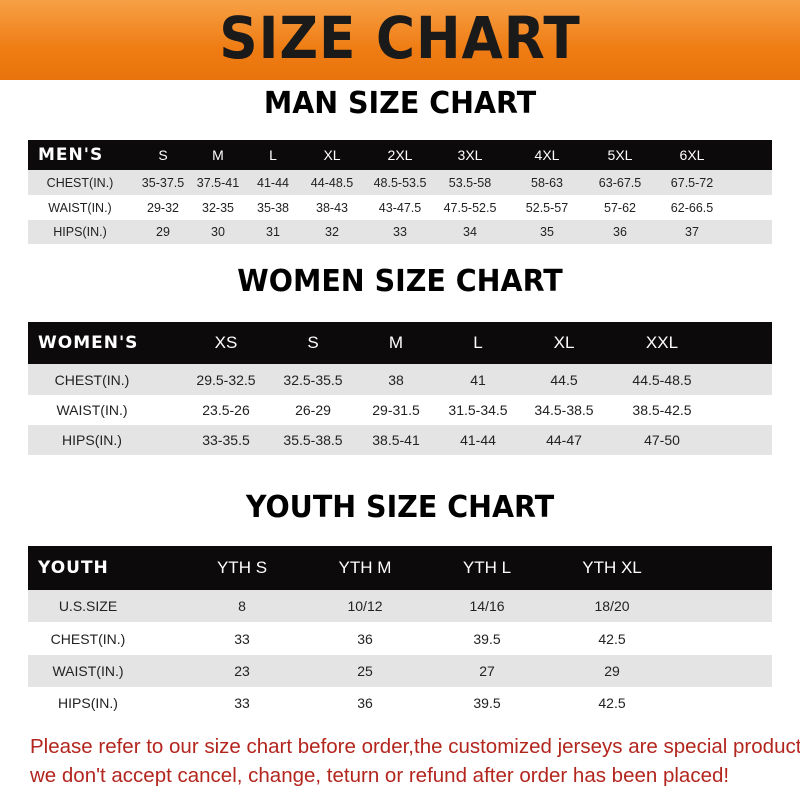 The width and height of the screenshot is (800, 800). What do you see at coordinates (662, 379) in the screenshot?
I see `table-cell: 44.5-48.5` at bounding box center [662, 379].